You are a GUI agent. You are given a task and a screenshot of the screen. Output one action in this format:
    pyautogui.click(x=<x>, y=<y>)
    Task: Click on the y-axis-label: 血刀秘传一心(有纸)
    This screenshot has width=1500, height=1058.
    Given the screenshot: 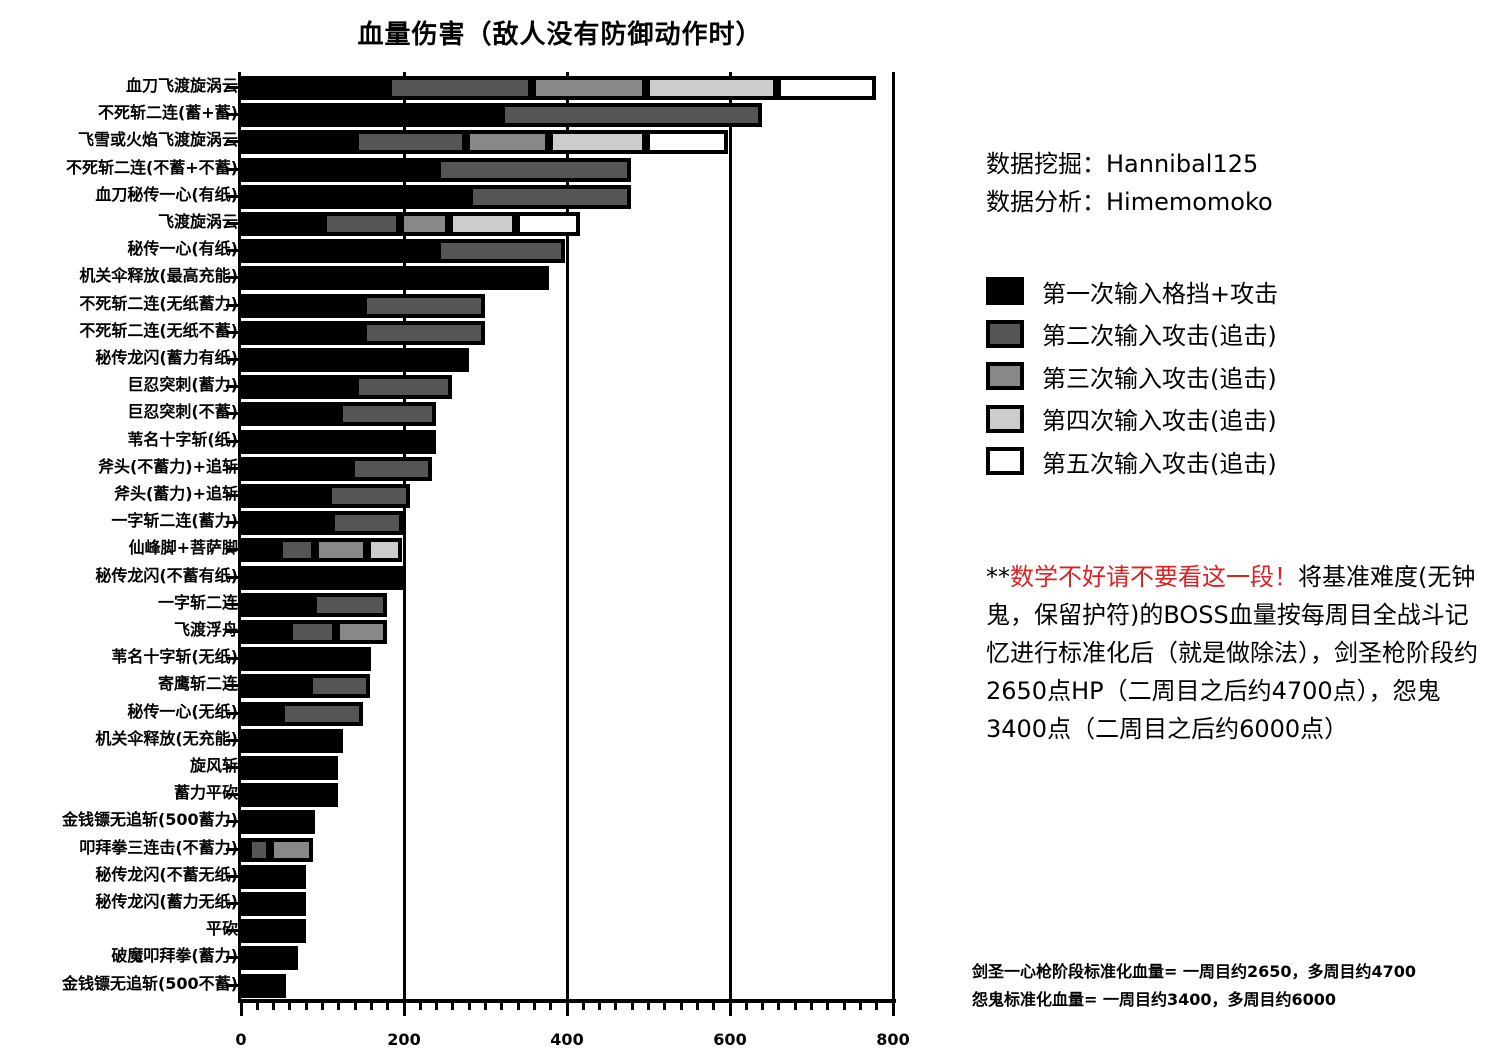 What is the action you would take?
    pyautogui.click(x=166, y=194)
    